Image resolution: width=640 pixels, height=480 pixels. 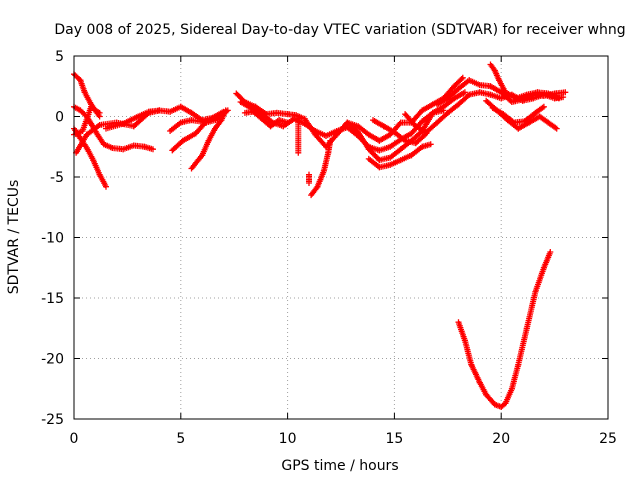 I want to click on x-tick-label: 20, so click(x=501, y=439).